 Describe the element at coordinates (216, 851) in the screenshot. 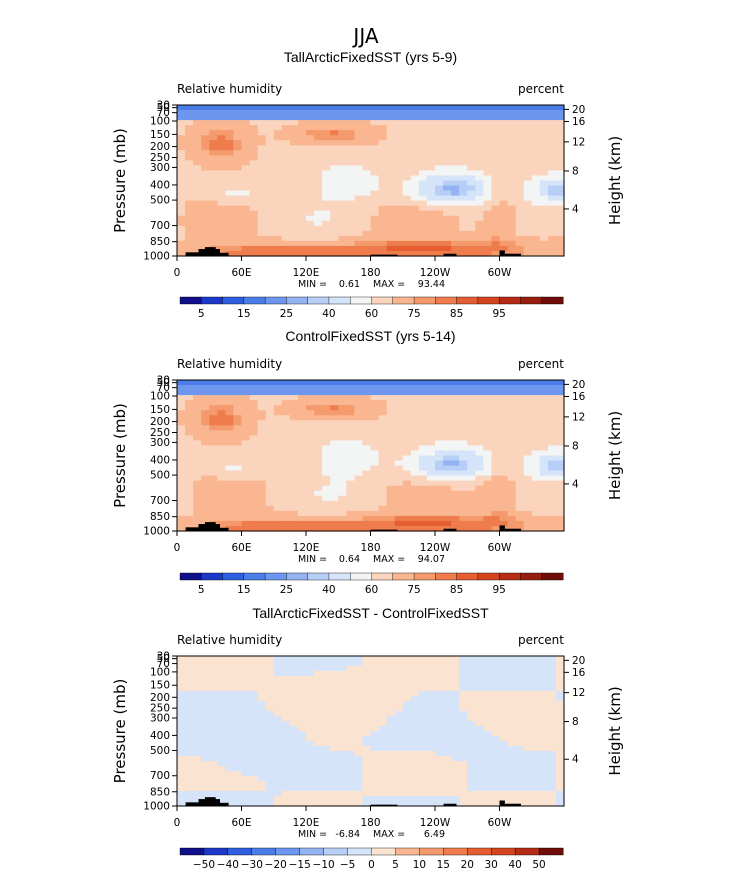

I see `colorbar-swatch` at that location.